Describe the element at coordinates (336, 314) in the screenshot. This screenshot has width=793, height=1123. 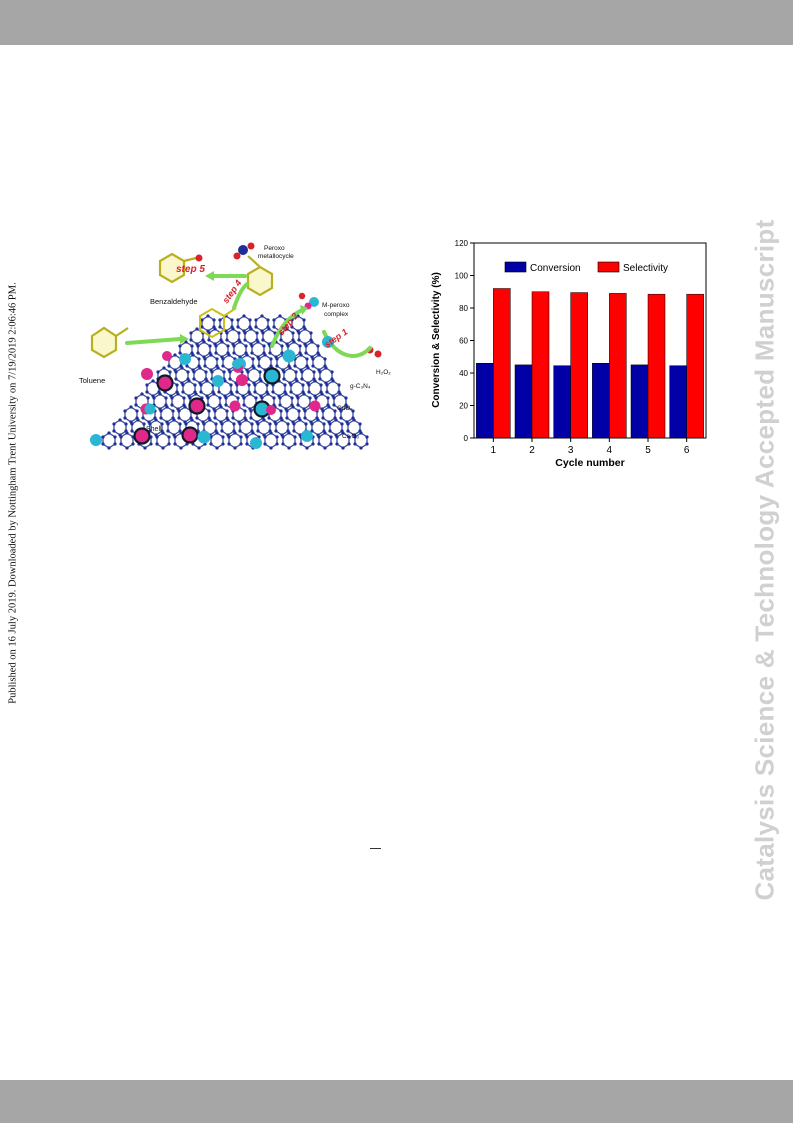
I see `m-peroxo-label-2: complex` at that location.